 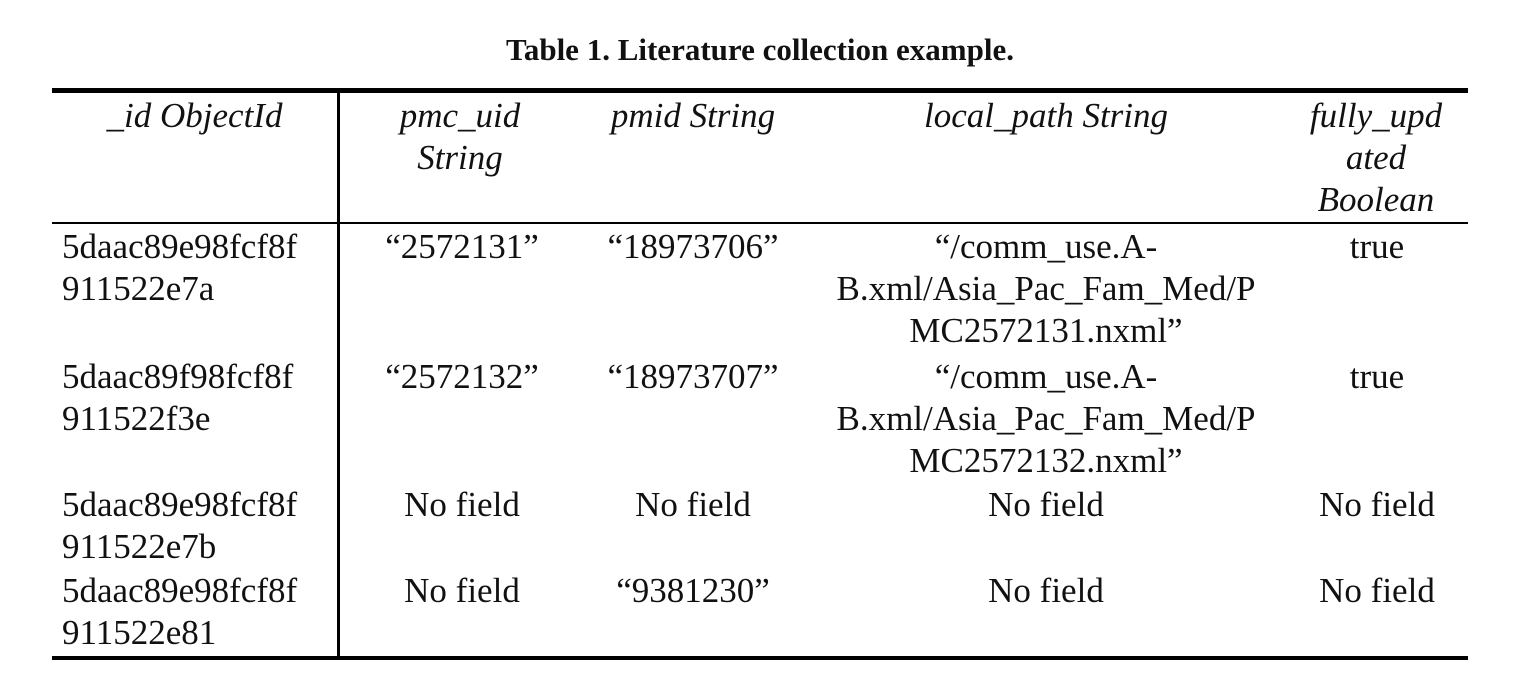 I want to click on table-cell-id-line: 5daac89f98fcf8f, so click(x=178, y=376).